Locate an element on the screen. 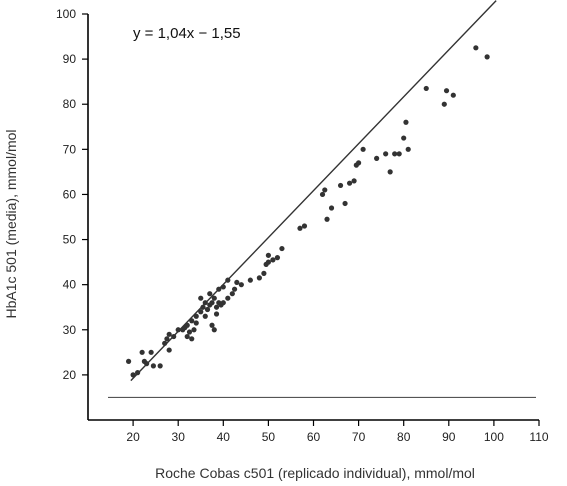 This screenshot has height=486, width=567. y-axis-ticks: 20 30 40 50 60 70 80 90 100 is located at coordinates (72, 194).